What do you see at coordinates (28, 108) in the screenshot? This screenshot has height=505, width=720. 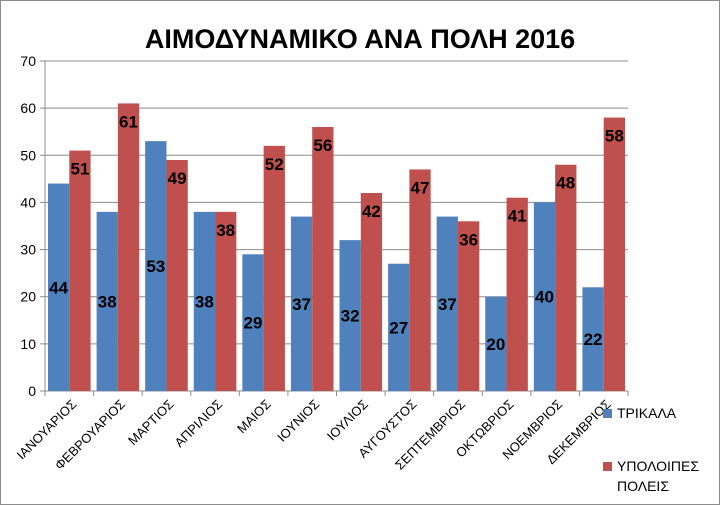 I see `y-tick-label: 60` at bounding box center [28, 108].